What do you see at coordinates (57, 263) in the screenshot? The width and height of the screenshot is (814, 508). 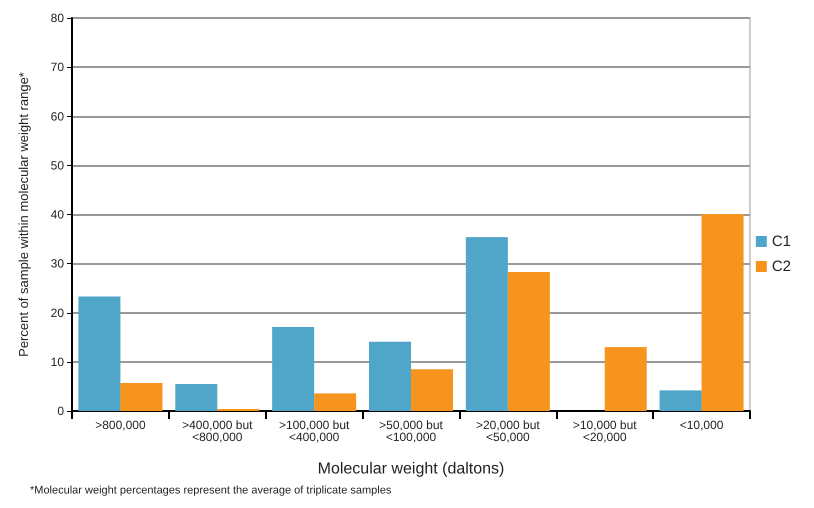 I see `y-tick-label: 30` at bounding box center [57, 263].